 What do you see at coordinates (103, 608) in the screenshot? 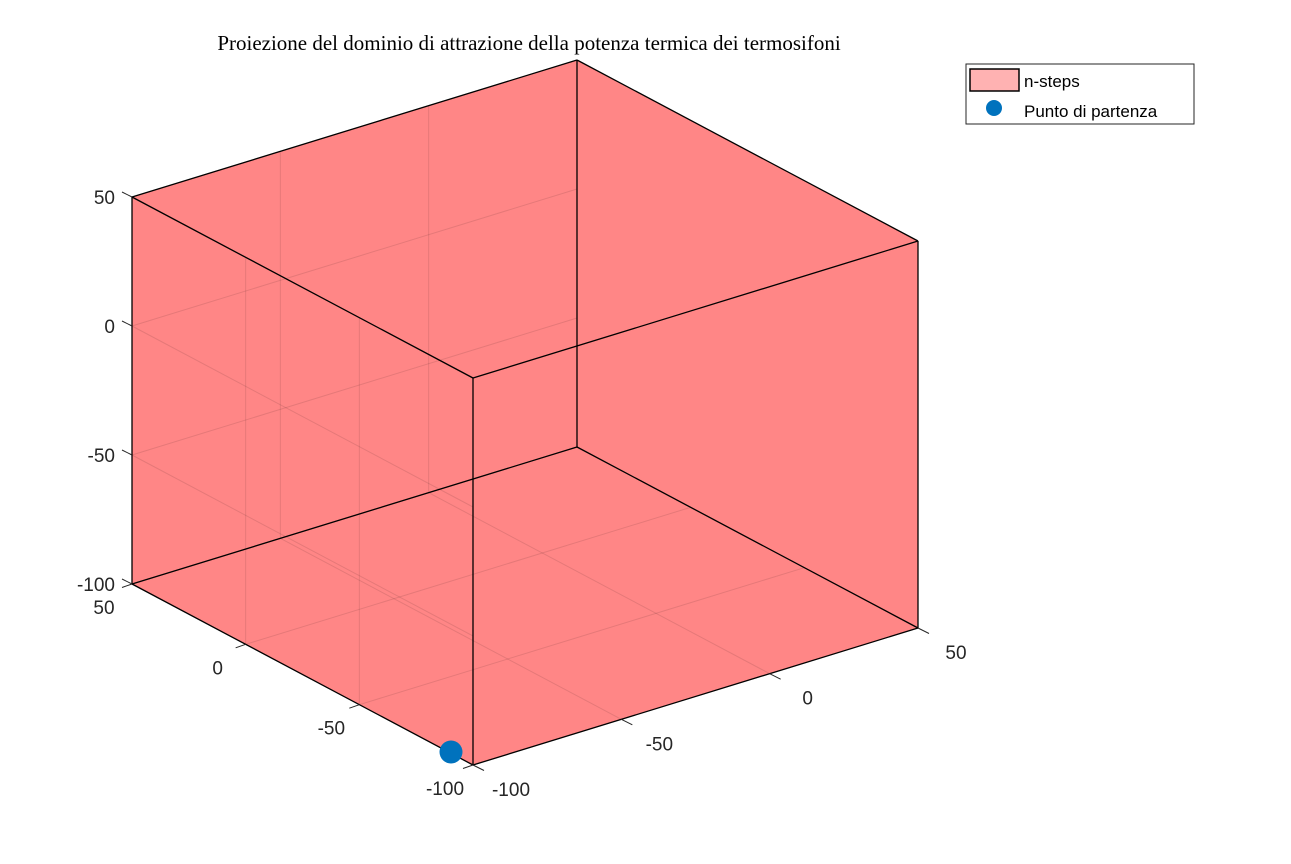
I see `y-tick-label: 50` at bounding box center [103, 608].